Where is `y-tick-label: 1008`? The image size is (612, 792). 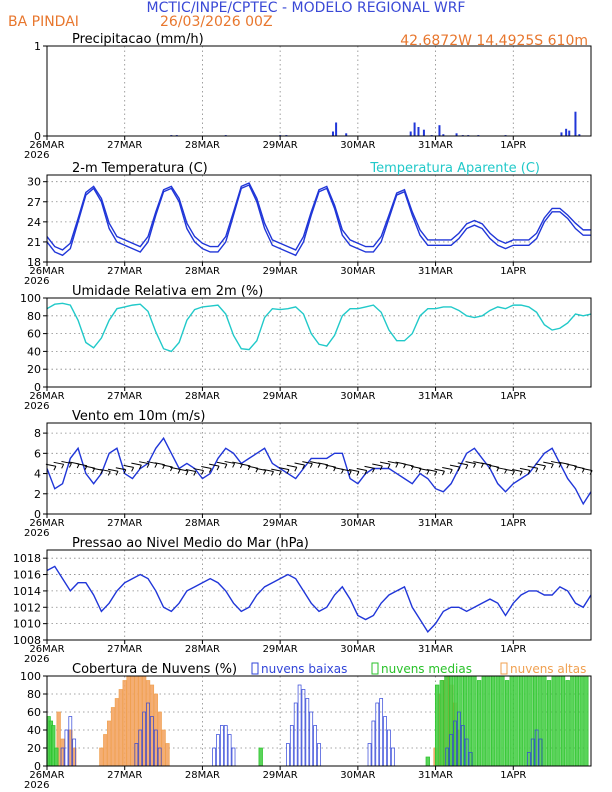 y-tick-label: 1008 is located at coordinates (27, 640).